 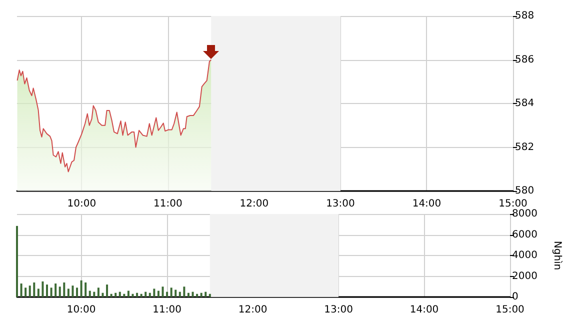 What do you see at coordinates (557, 255) in the screenshot?
I see `y-axis-title: Nghìn` at bounding box center [557, 255].